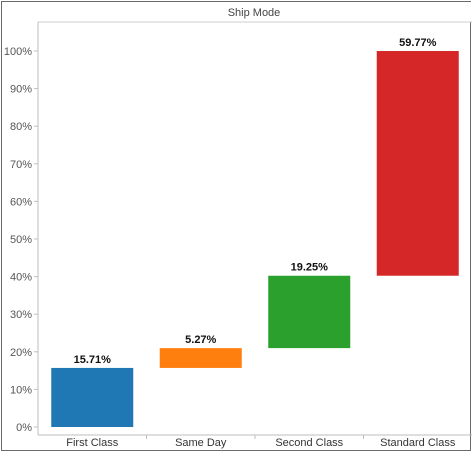 This screenshot has height=454, width=474. I want to click on y-tick-label: 100%, so click(18, 52).